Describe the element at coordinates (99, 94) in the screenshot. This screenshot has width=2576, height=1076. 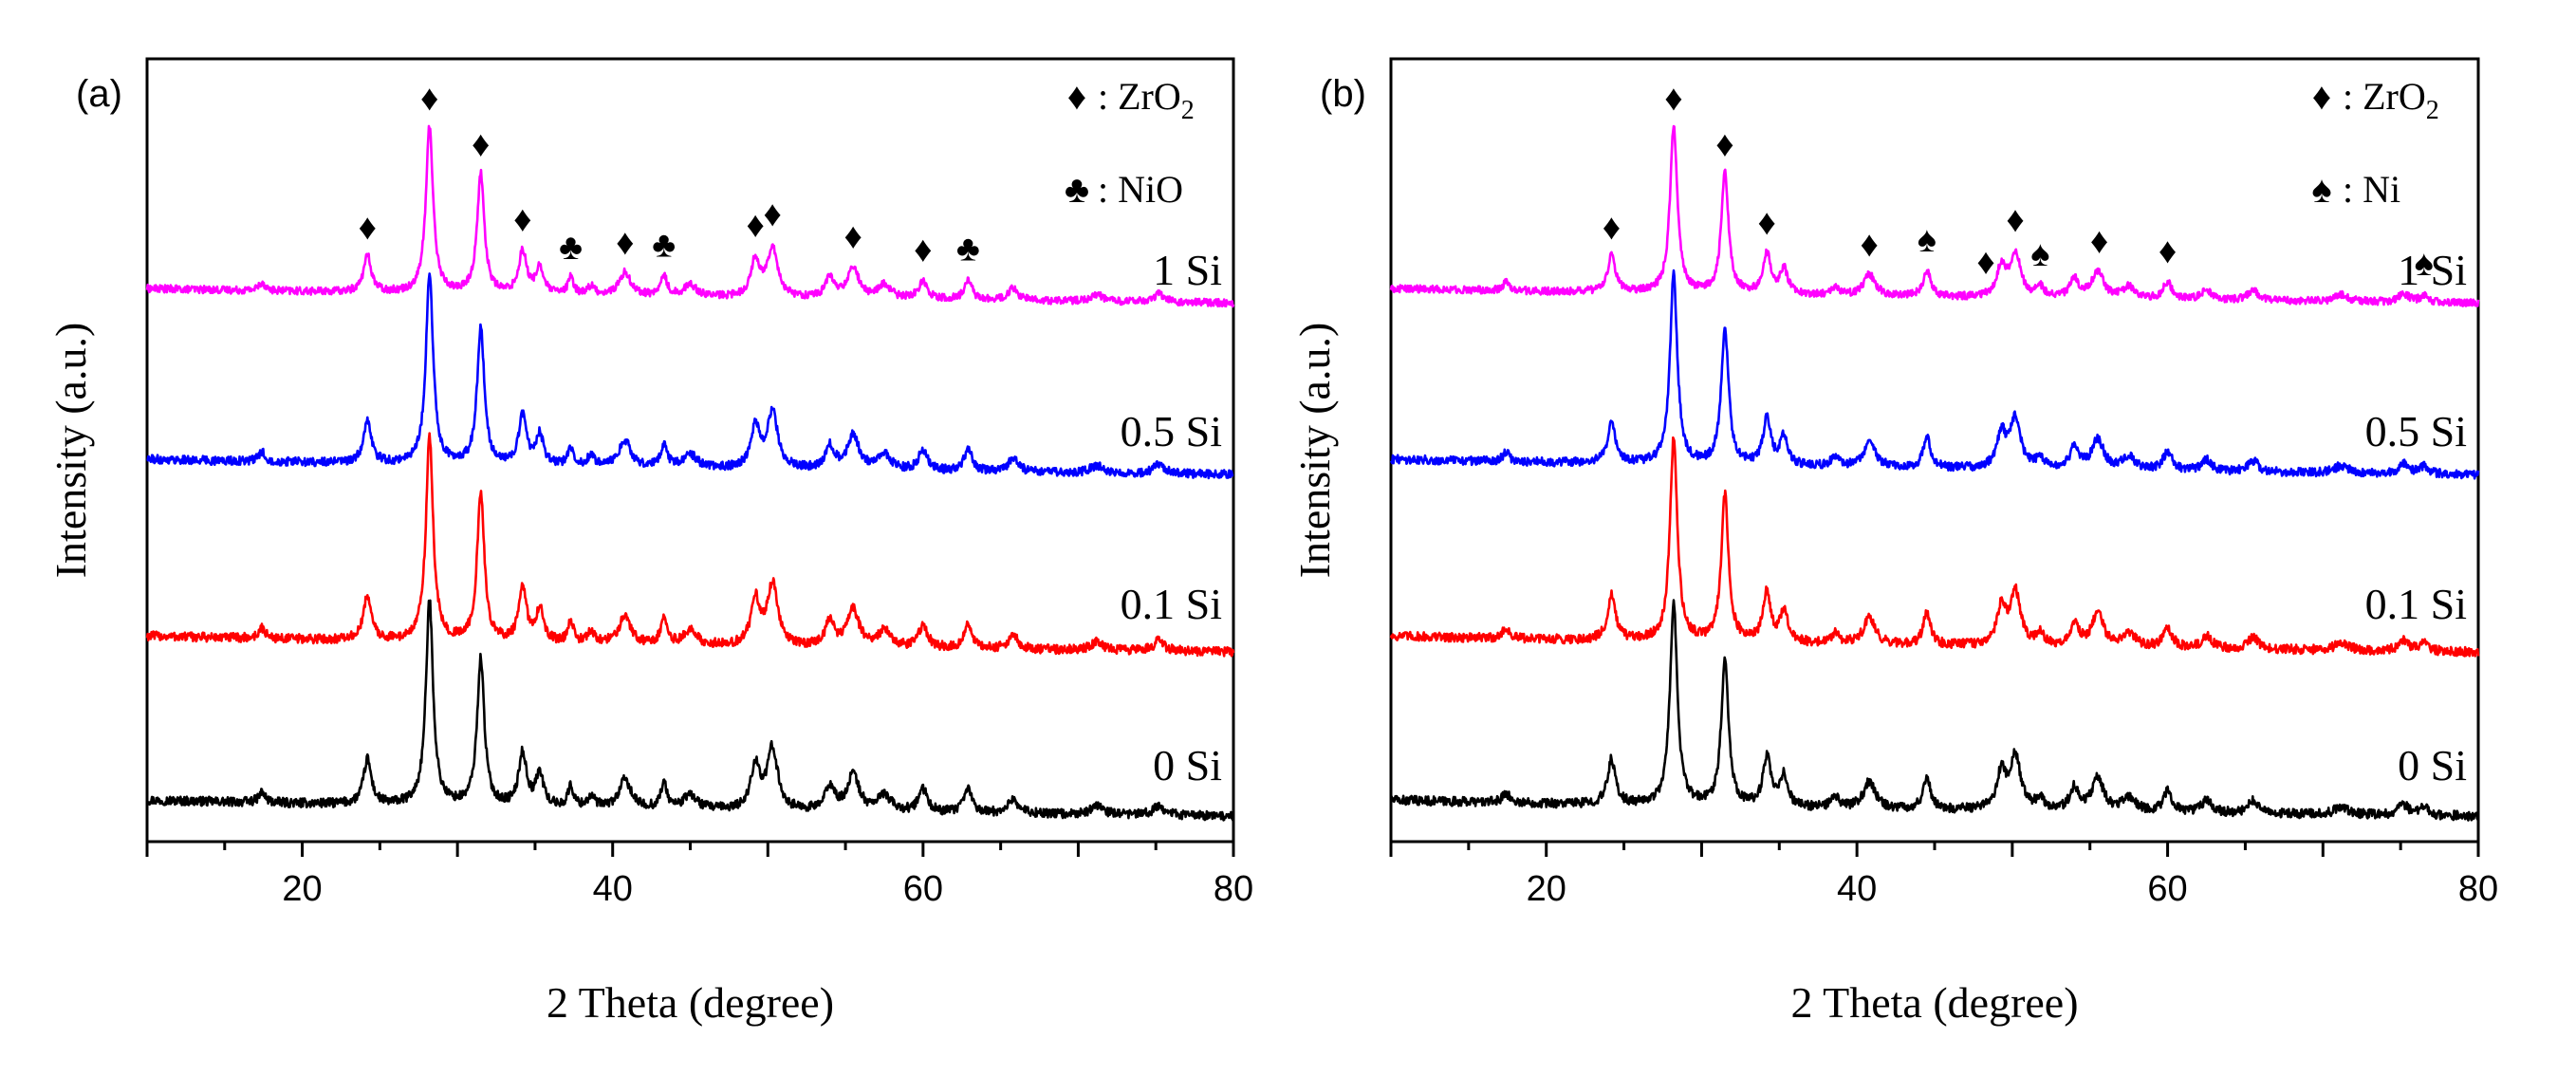
I see `panel-label: (a)` at that location.